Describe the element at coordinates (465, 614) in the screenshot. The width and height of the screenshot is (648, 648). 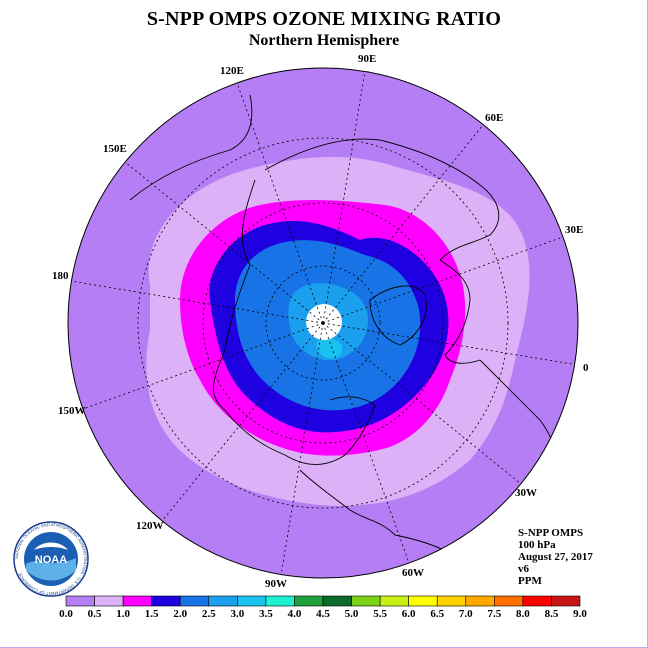
I see `colorbar-tick-label: 7.0` at that location.